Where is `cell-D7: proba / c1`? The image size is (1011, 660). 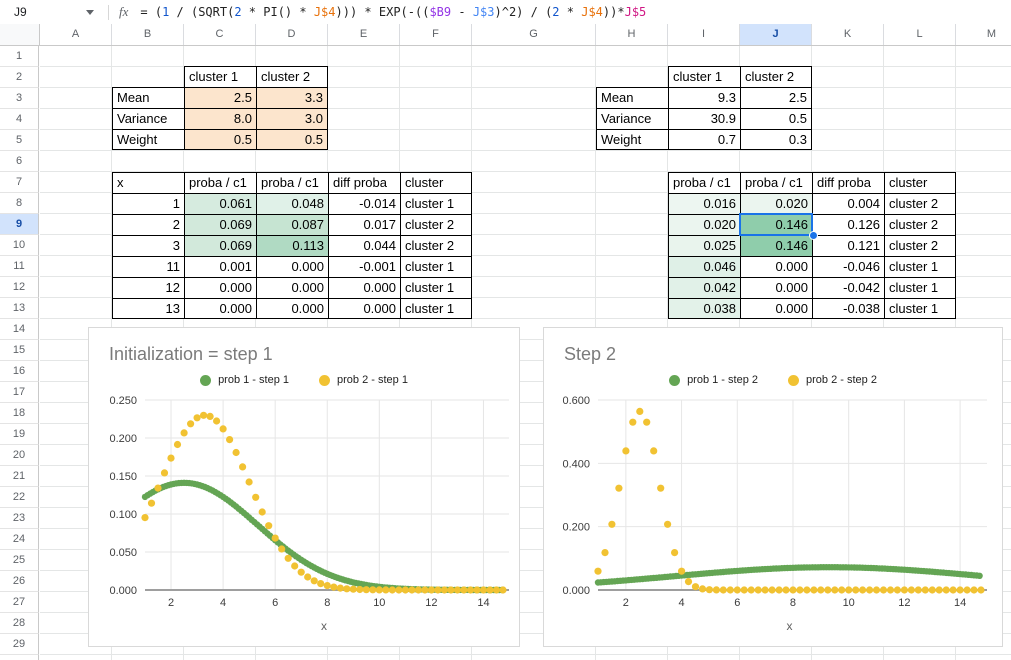 cell-D7: proba / c1 is located at coordinates (292, 182).